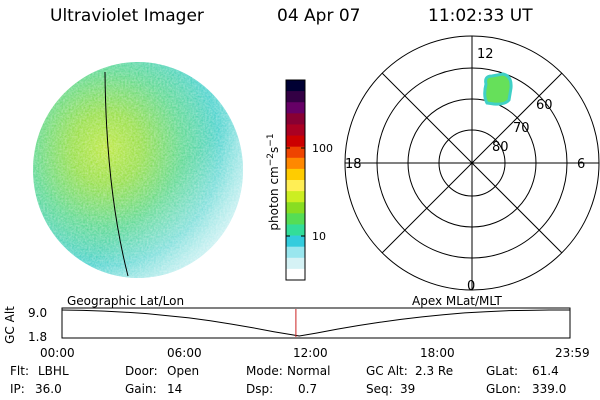  Describe the element at coordinates (379, 389) in the screenshot. I see `seq-key: Seq:` at that location.